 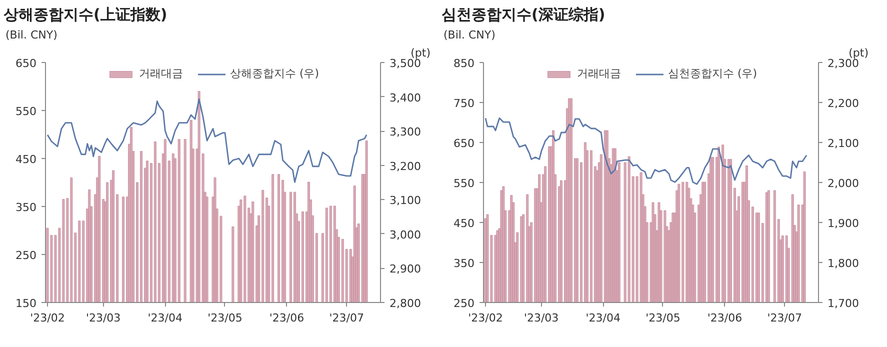 I want to click on y2-tick-label: 3,400, so click(x=405, y=97).